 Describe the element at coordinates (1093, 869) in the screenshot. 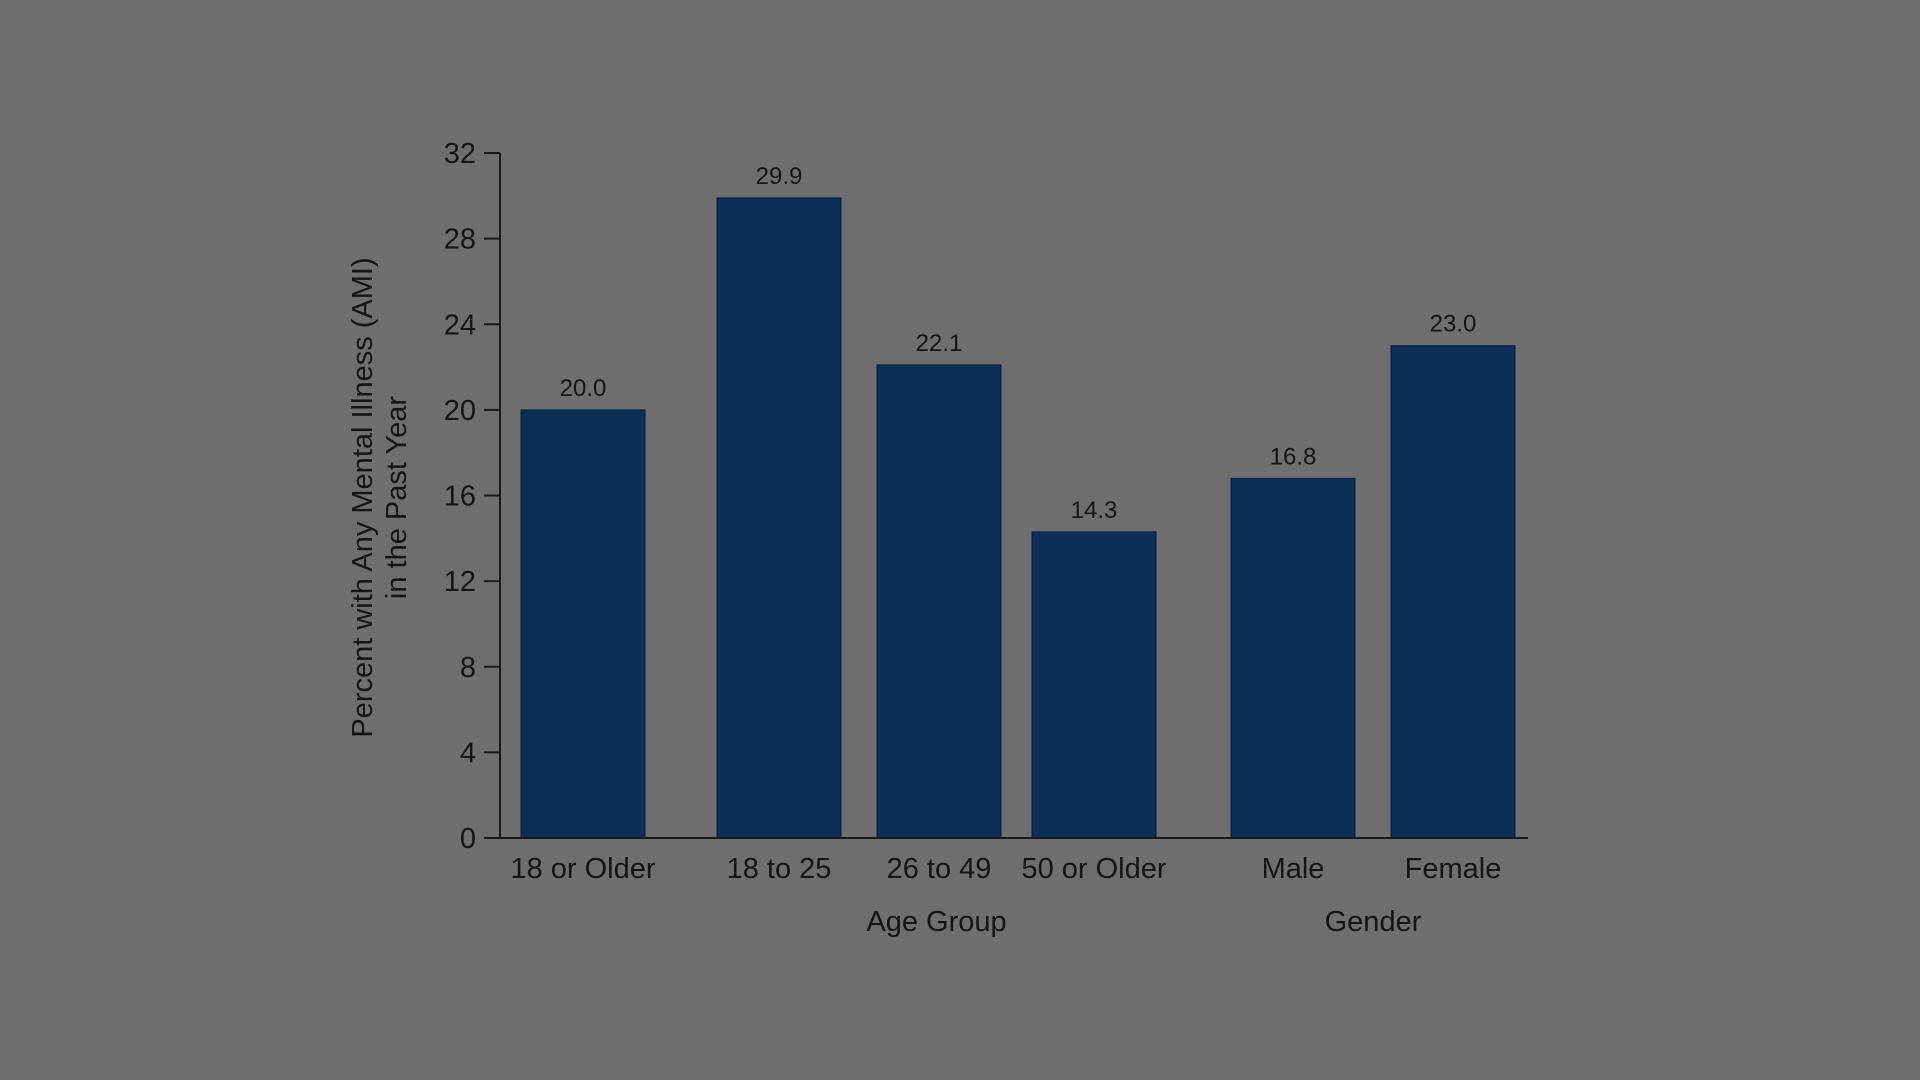

I see `x-category-label: 50 or Older` at that location.